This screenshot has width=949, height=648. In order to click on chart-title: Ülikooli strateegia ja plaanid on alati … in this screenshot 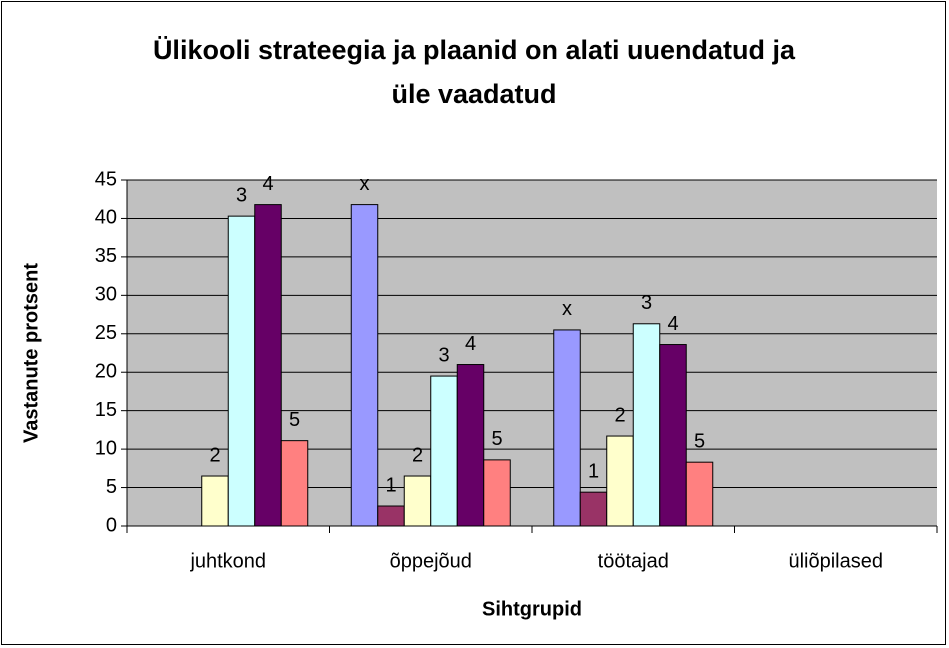, I will do `click(474, 50)`.